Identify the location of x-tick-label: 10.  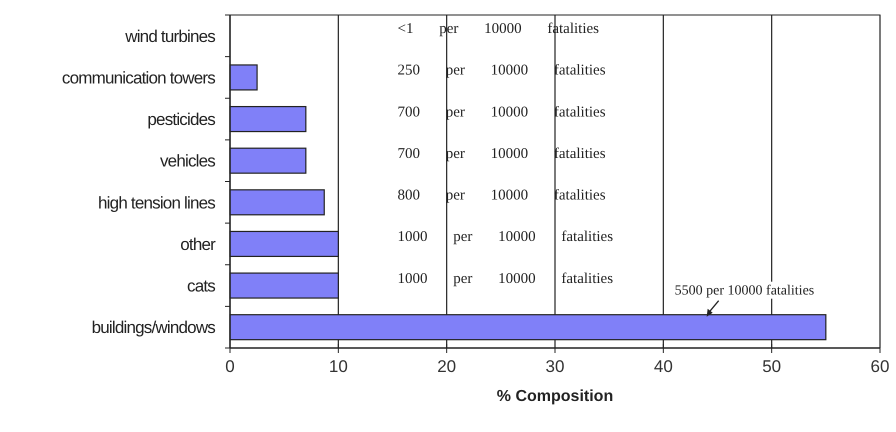
(338, 366).